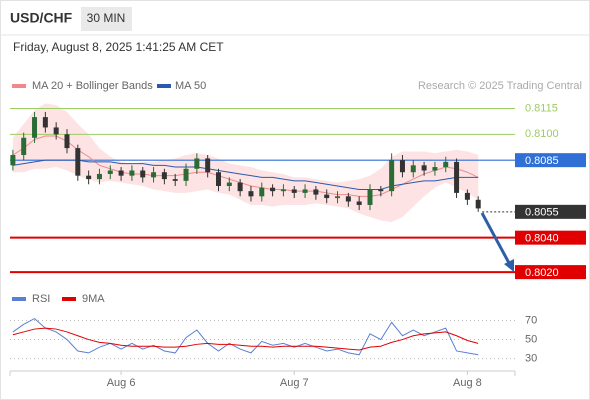  I want to click on interval: 30 MIN, so click(106, 18).